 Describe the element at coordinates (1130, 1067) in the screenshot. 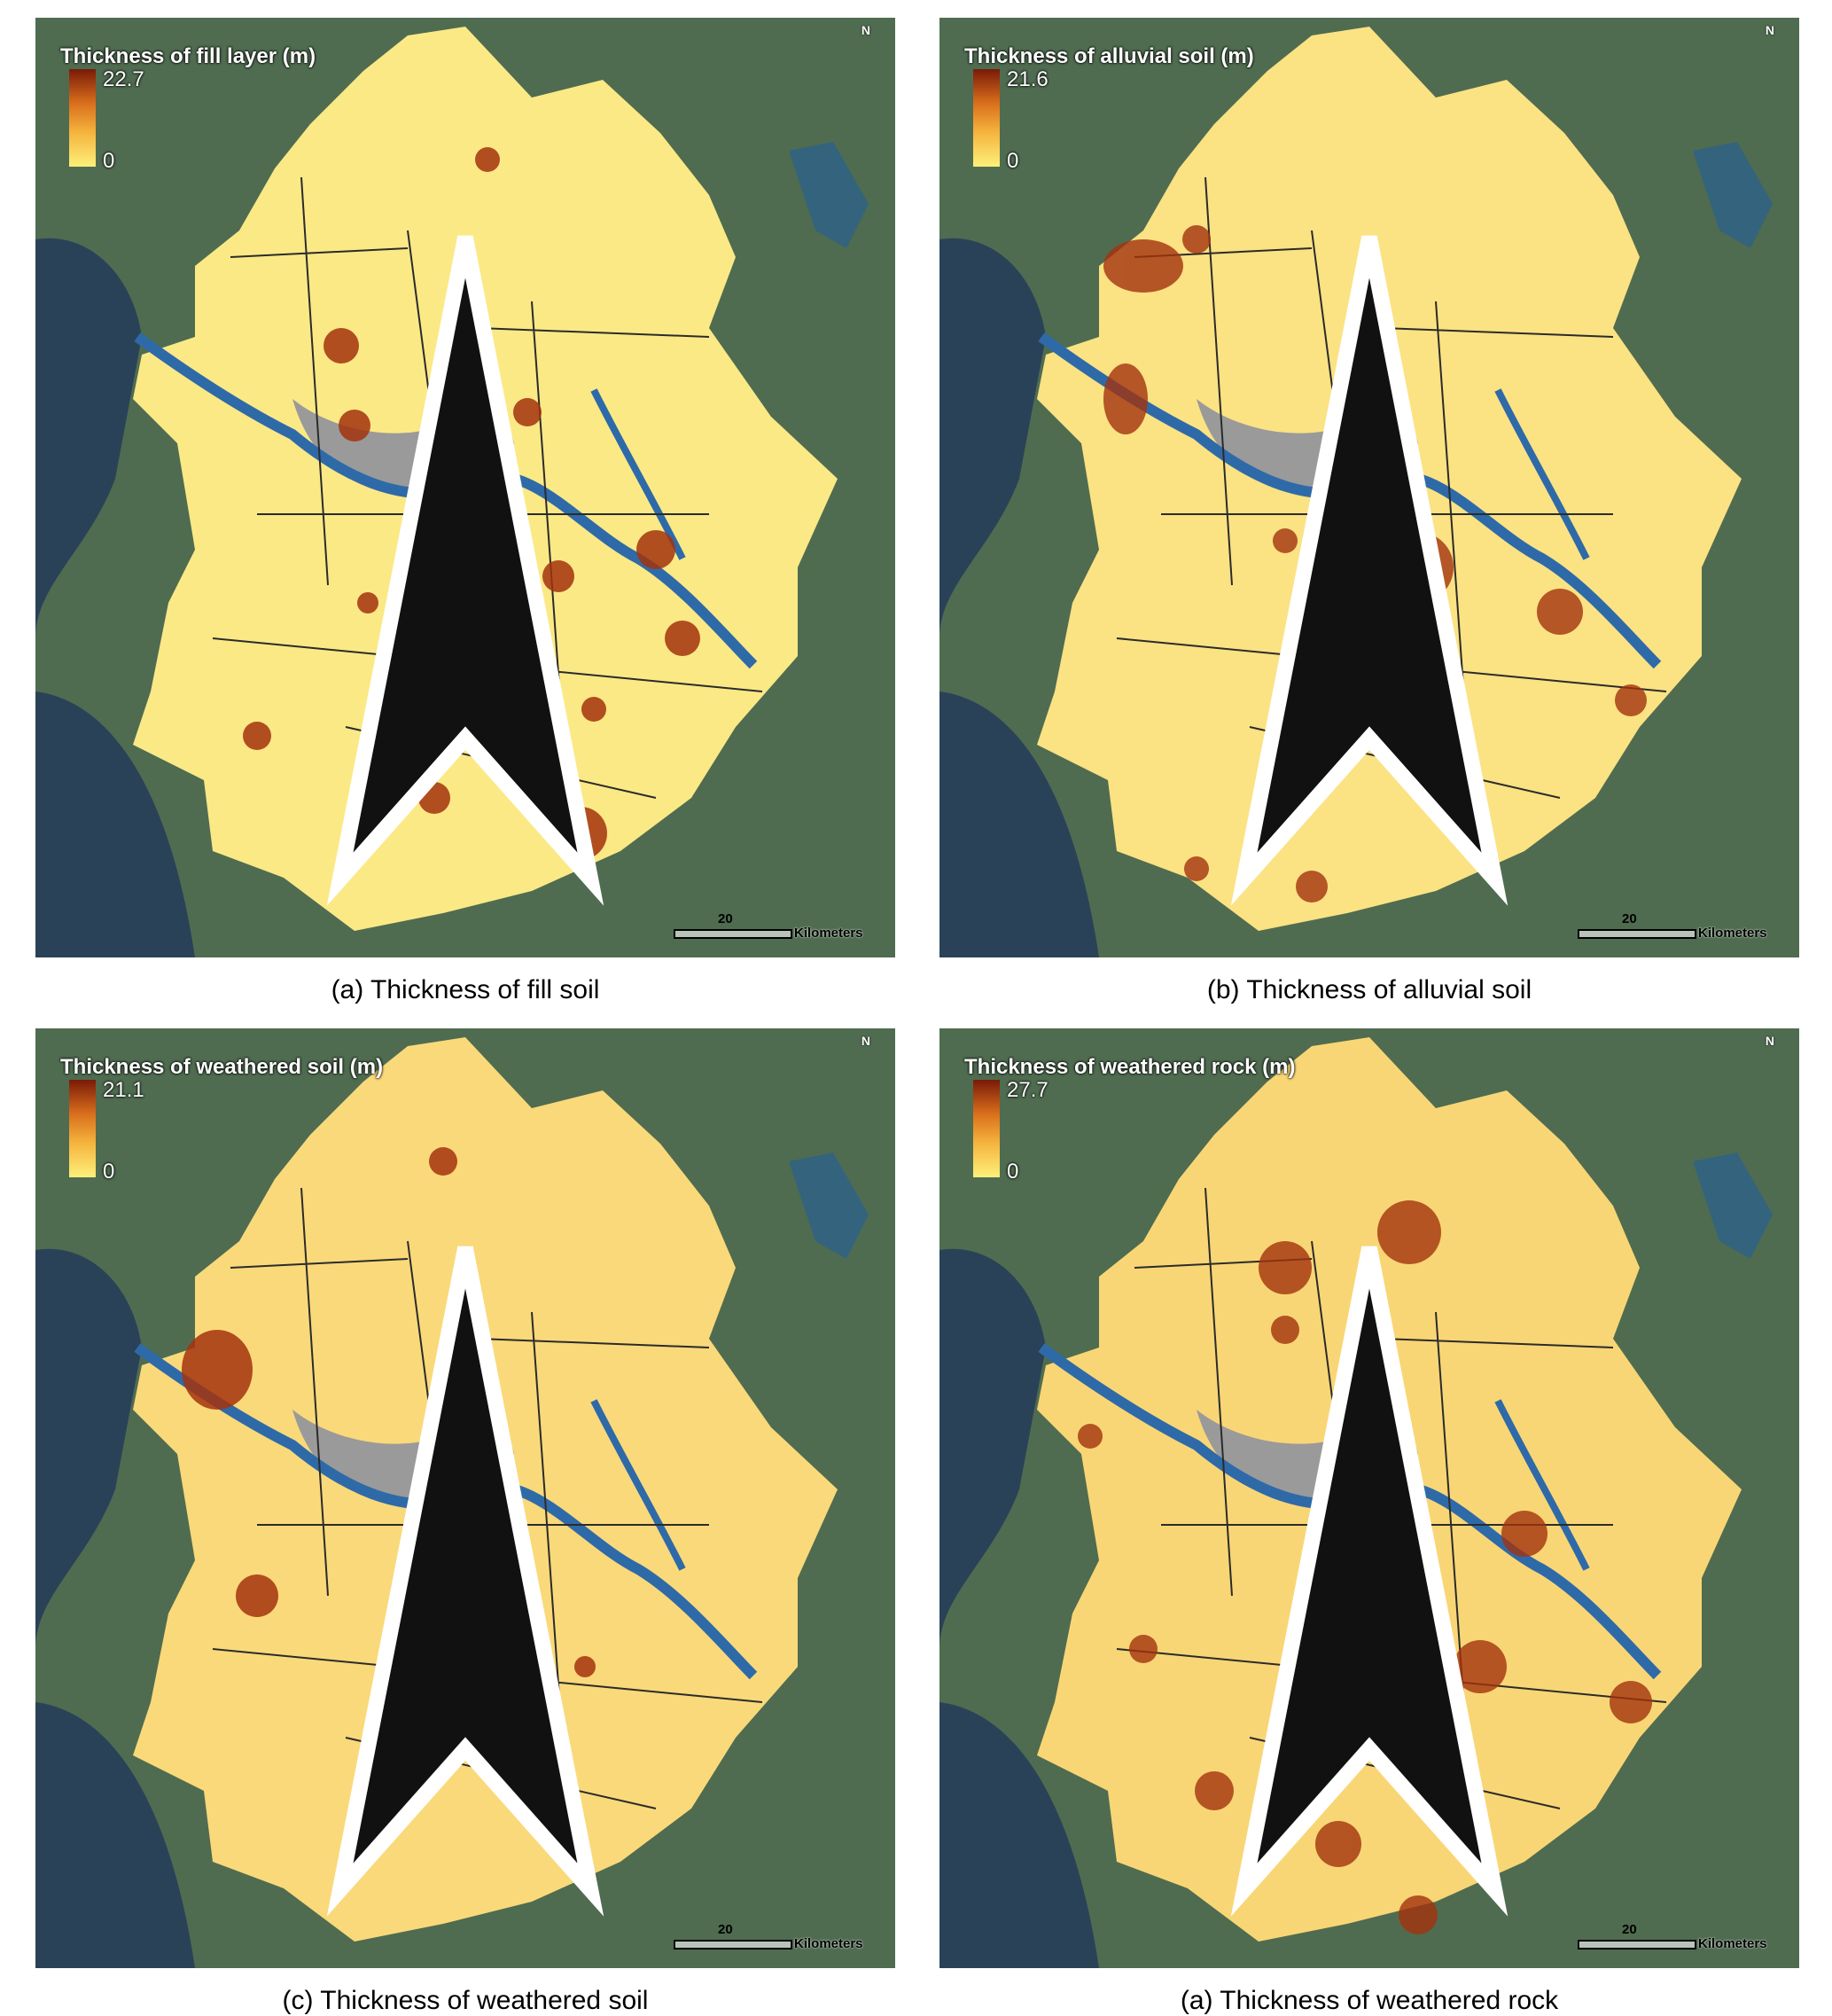

I see `legend-title: Thickness of weathered rock (m)` at that location.